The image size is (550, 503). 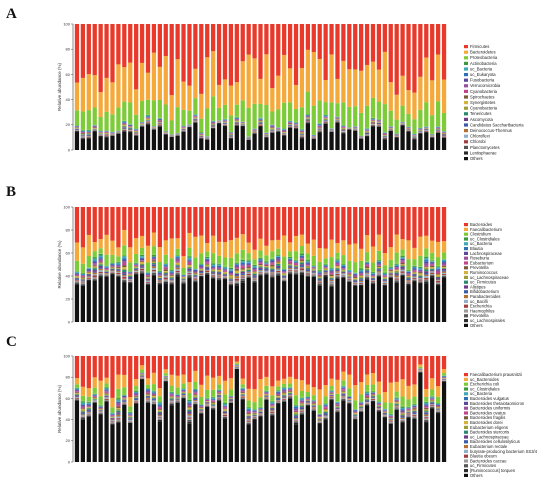 I want to click on panel-letter: B, so click(x=11, y=192).